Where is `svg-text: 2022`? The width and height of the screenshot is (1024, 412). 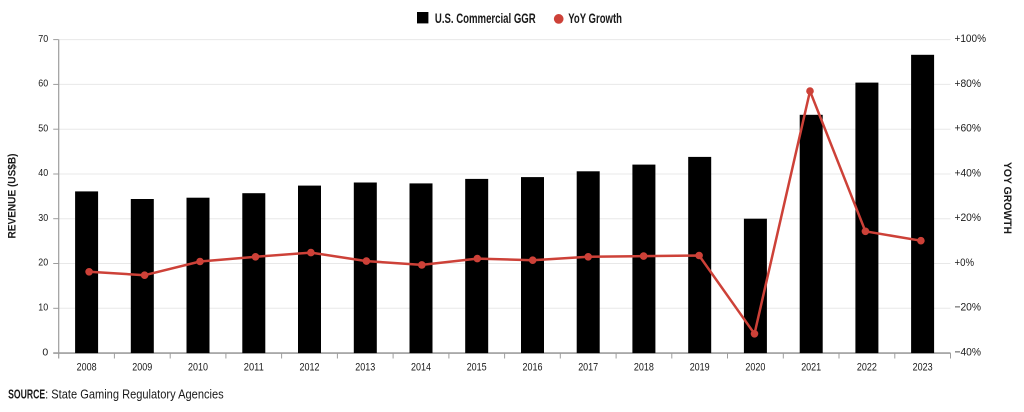
svg-text: 2022 is located at coordinates (867, 367).